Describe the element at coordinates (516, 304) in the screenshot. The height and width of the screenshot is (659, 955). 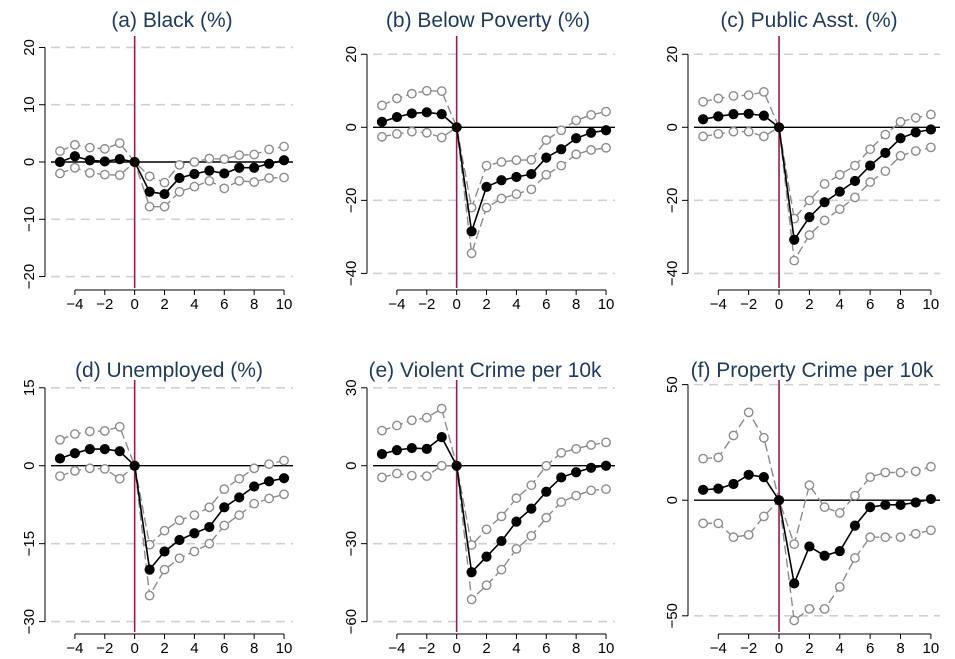
I see `x-tick-label: 4` at that location.